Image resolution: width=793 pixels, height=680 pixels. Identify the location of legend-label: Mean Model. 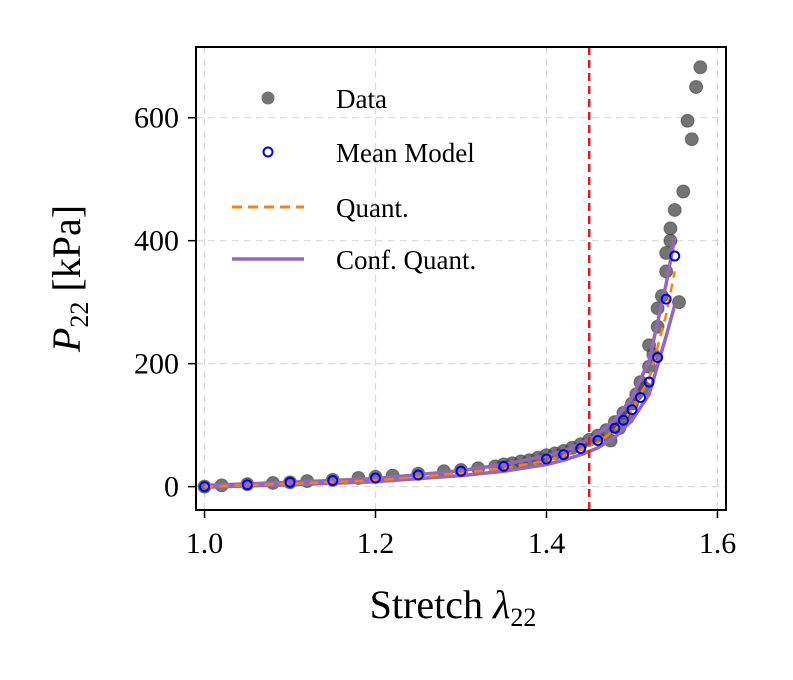
(405, 153).